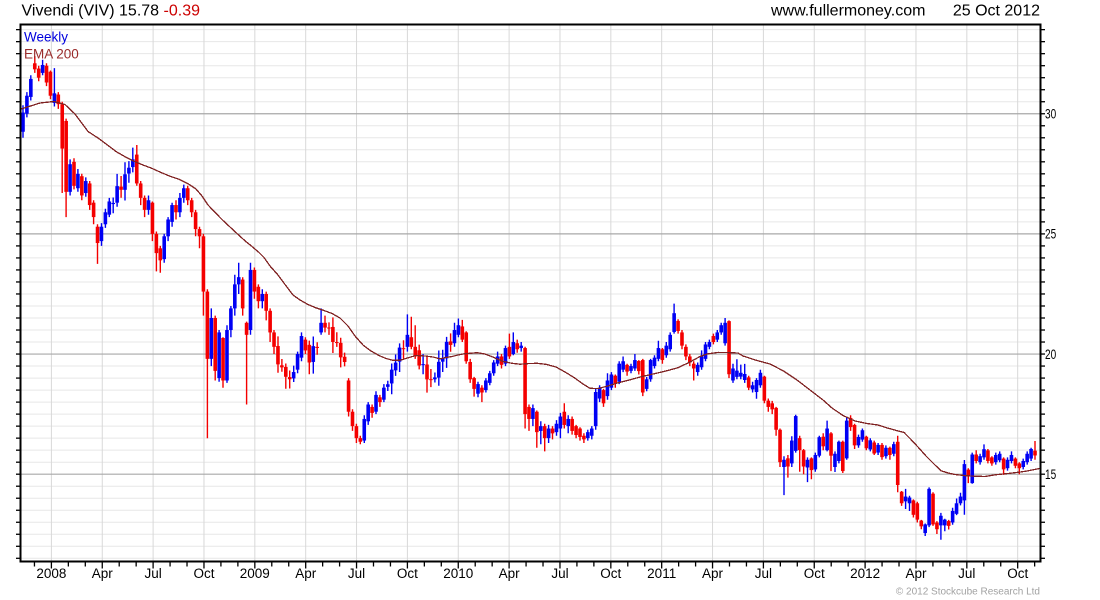 This screenshot has height=600, width=1100. I want to click on svg-text: 2012, so click(865, 573).